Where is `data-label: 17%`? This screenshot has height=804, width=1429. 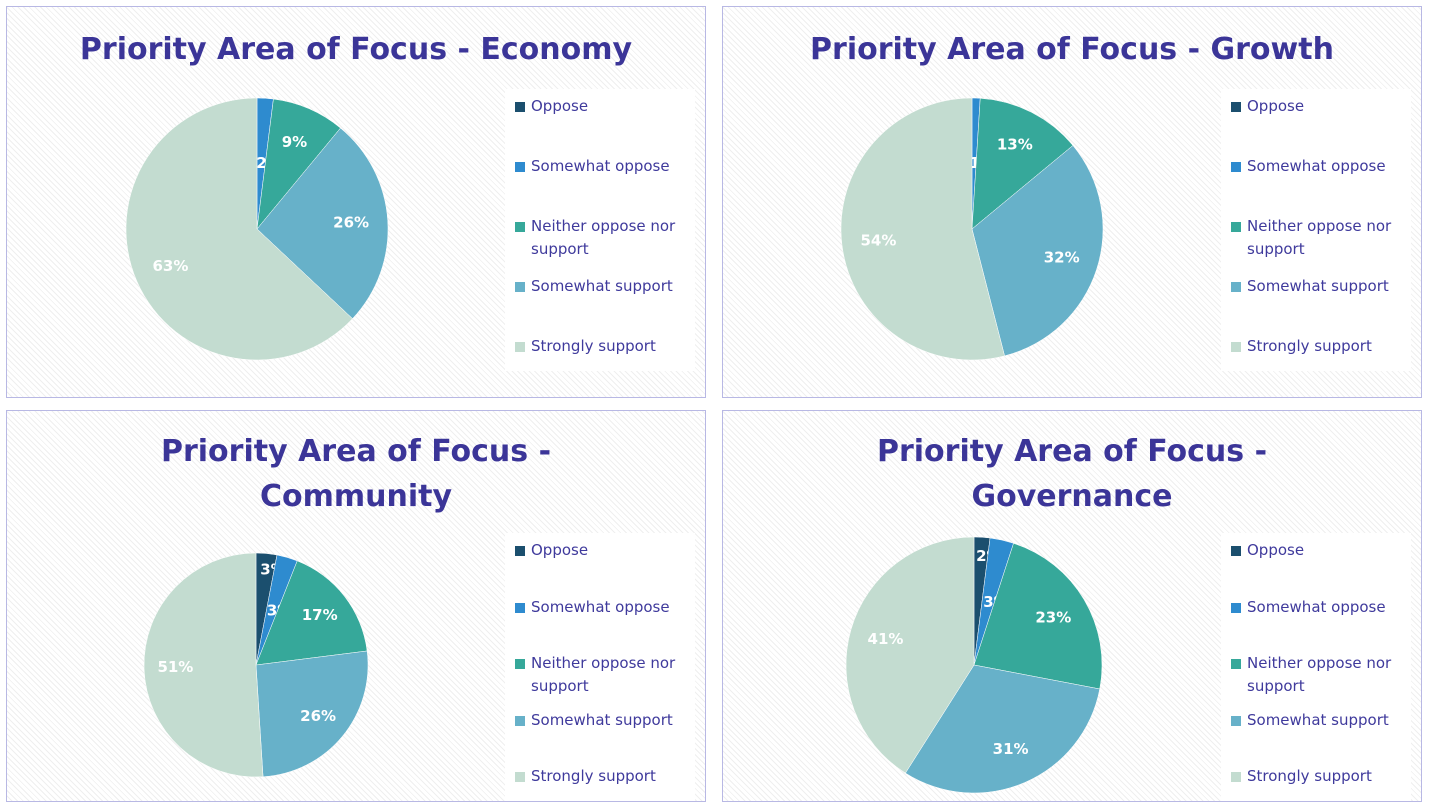 data-label: 17% is located at coordinates (320, 615).